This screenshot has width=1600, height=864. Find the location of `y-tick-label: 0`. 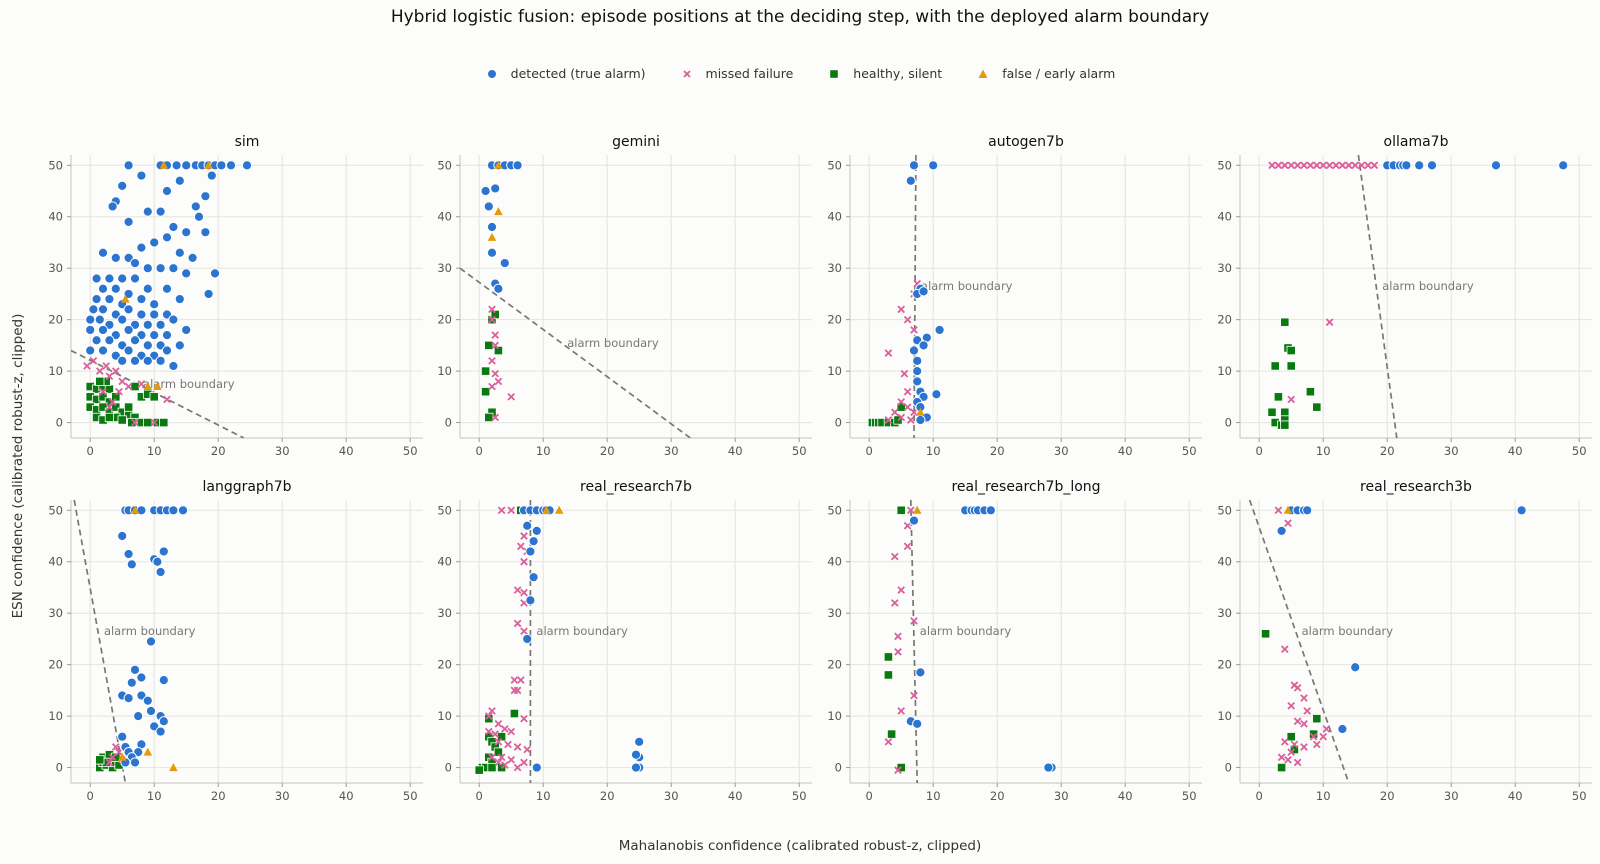

y-tick-label: 0 is located at coordinates (1228, 423).